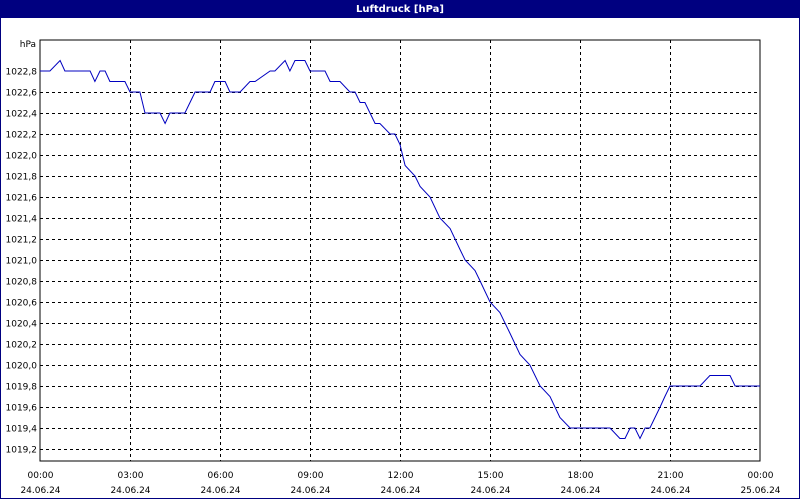 Image resolution: width=800 pixels, height=500 pixels. I want to click on chart-title: Luftdruck [hPa], so click(400, 9).